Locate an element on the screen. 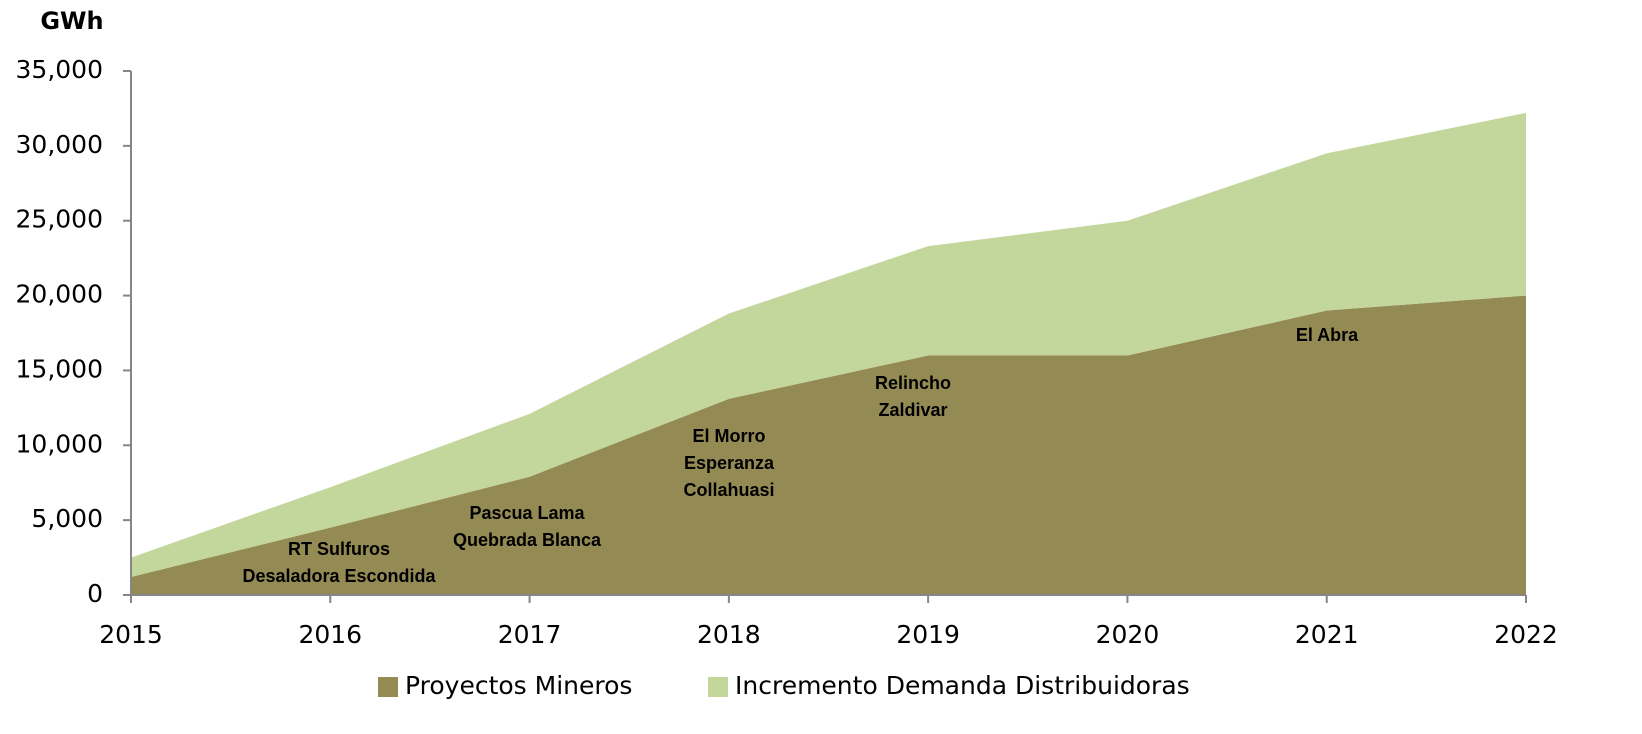  annotation: Quebrada Blanca is located at coordinates (527, 540).